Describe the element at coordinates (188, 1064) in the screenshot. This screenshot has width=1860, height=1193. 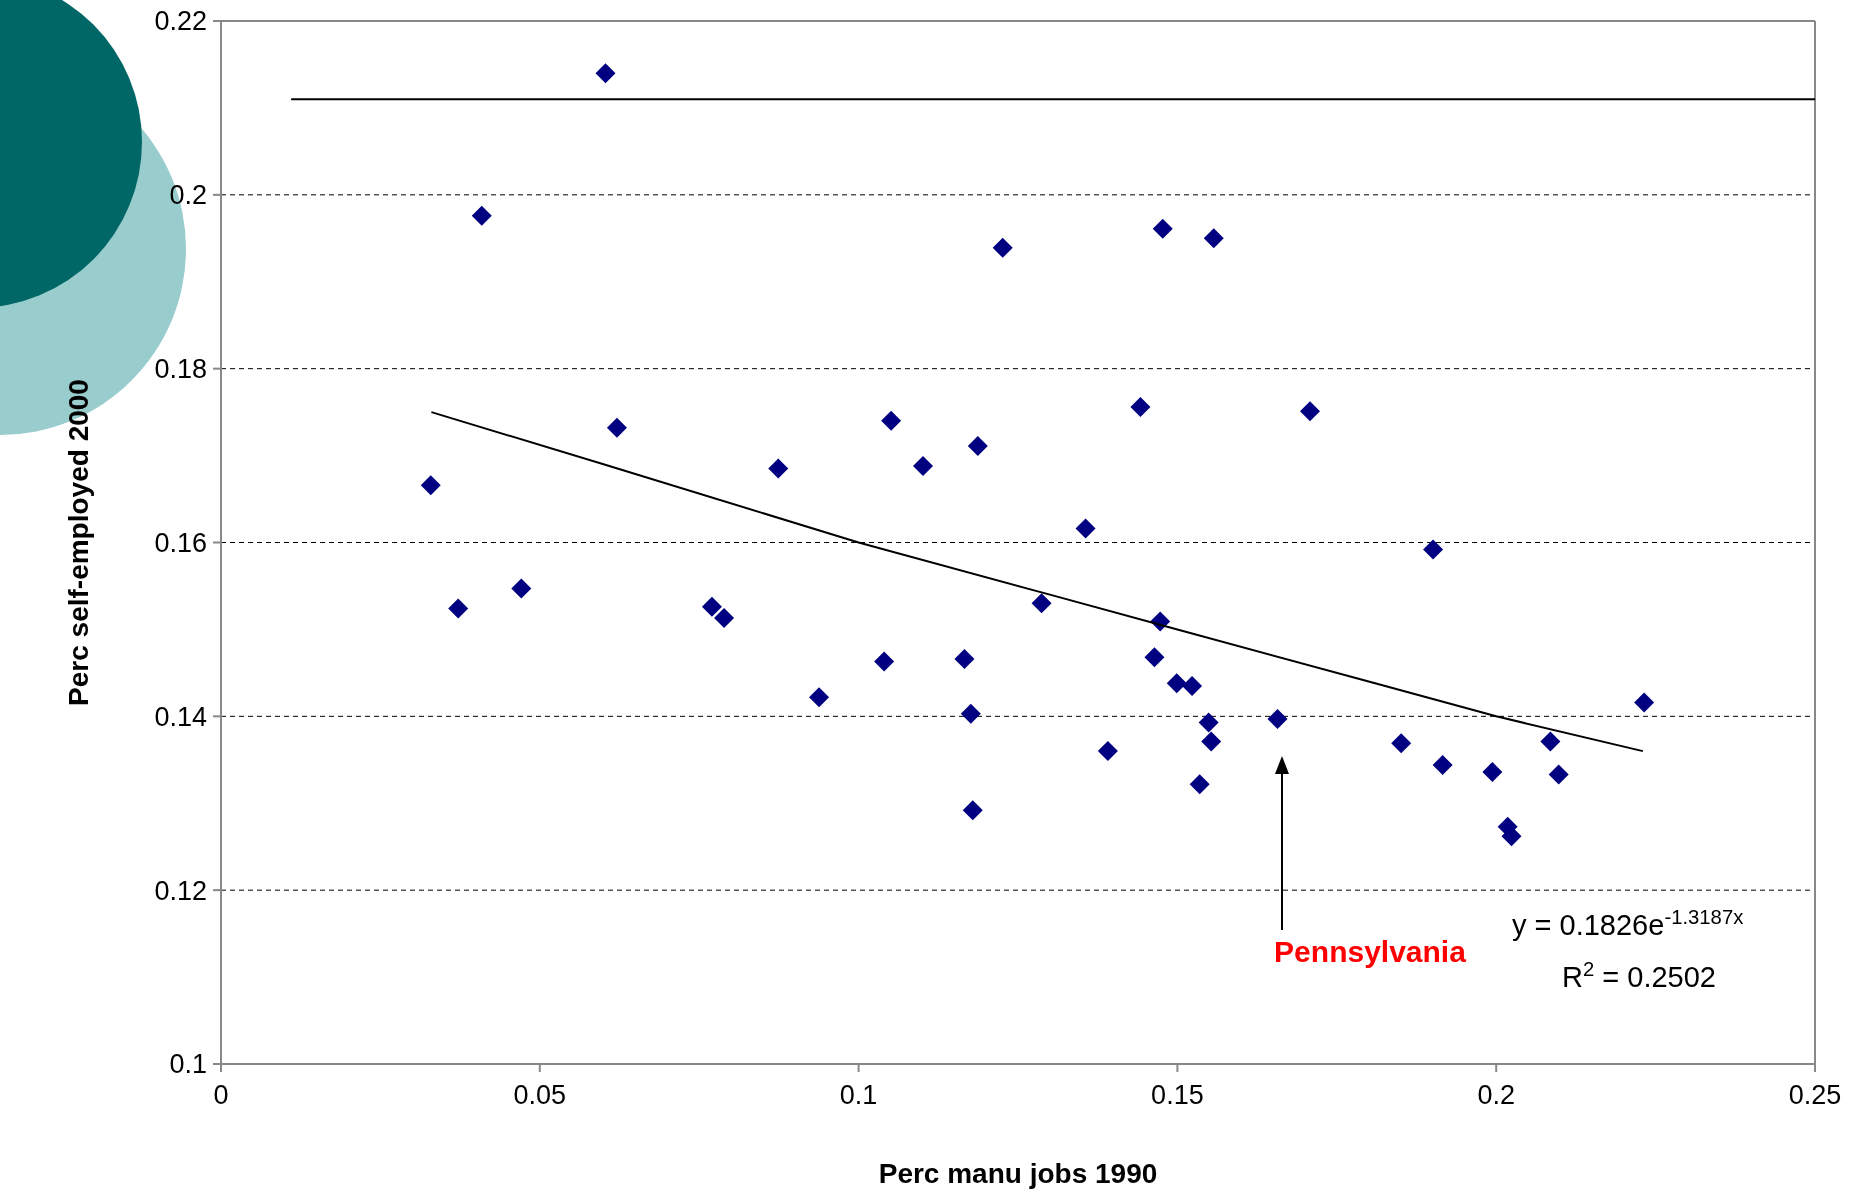
I see `y-tick-label: 0.1` at that location.